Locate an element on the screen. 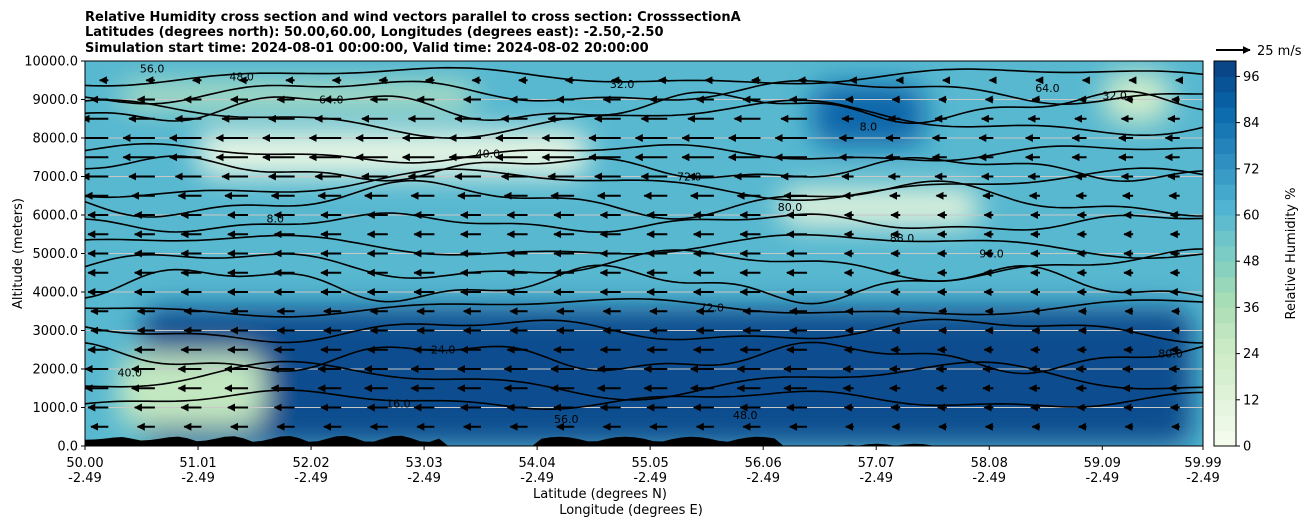 This screenshot has height=526, width=1304. colorbar-ticks: 0 12 24 36 48 60 72 84 96 is located at coordinates (1248, 262).